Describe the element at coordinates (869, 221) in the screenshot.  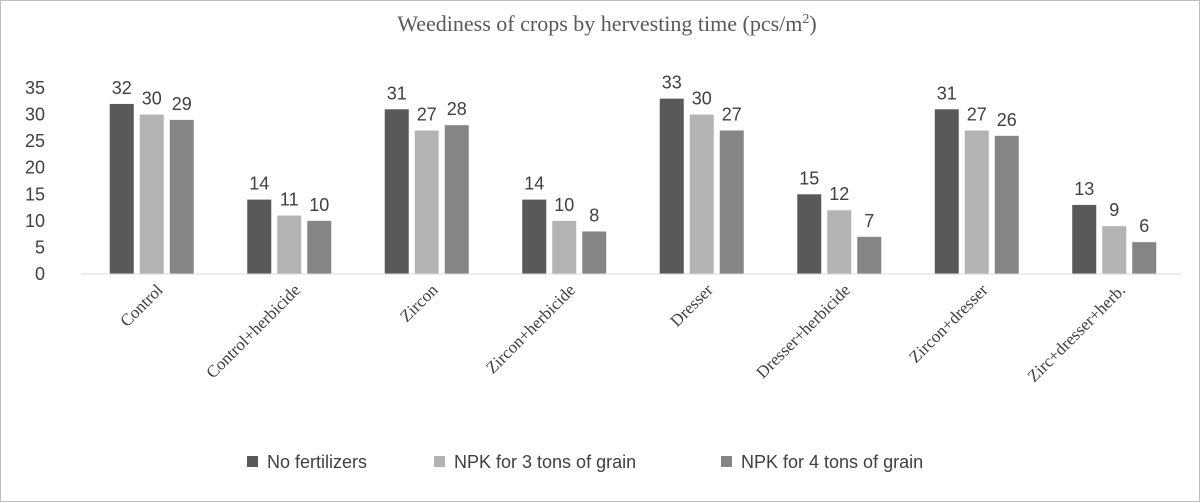
I see `data-label: 7` at that location.